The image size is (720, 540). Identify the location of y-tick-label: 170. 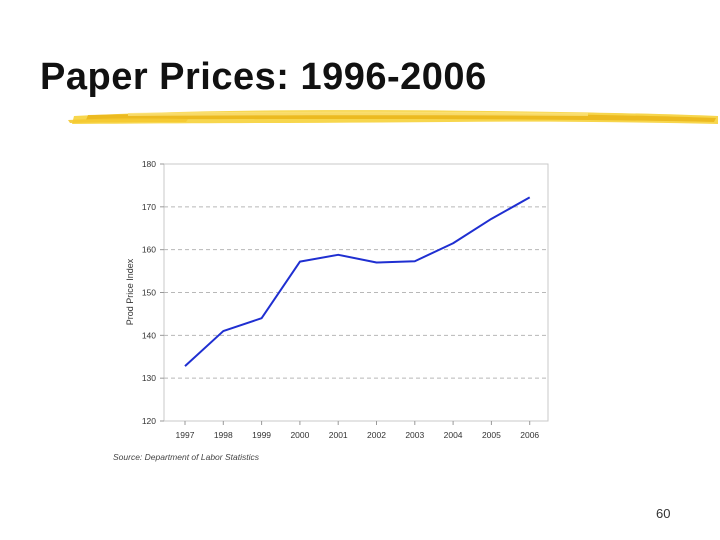
(149, 207).